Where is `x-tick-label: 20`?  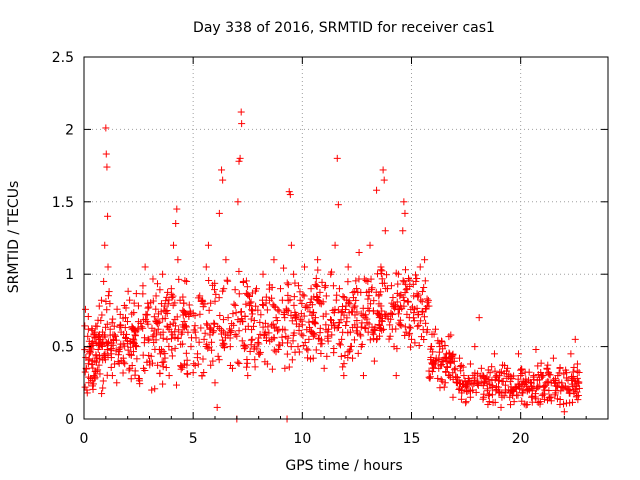 x-tick-label: 20 is located at coordinates (521, 439).